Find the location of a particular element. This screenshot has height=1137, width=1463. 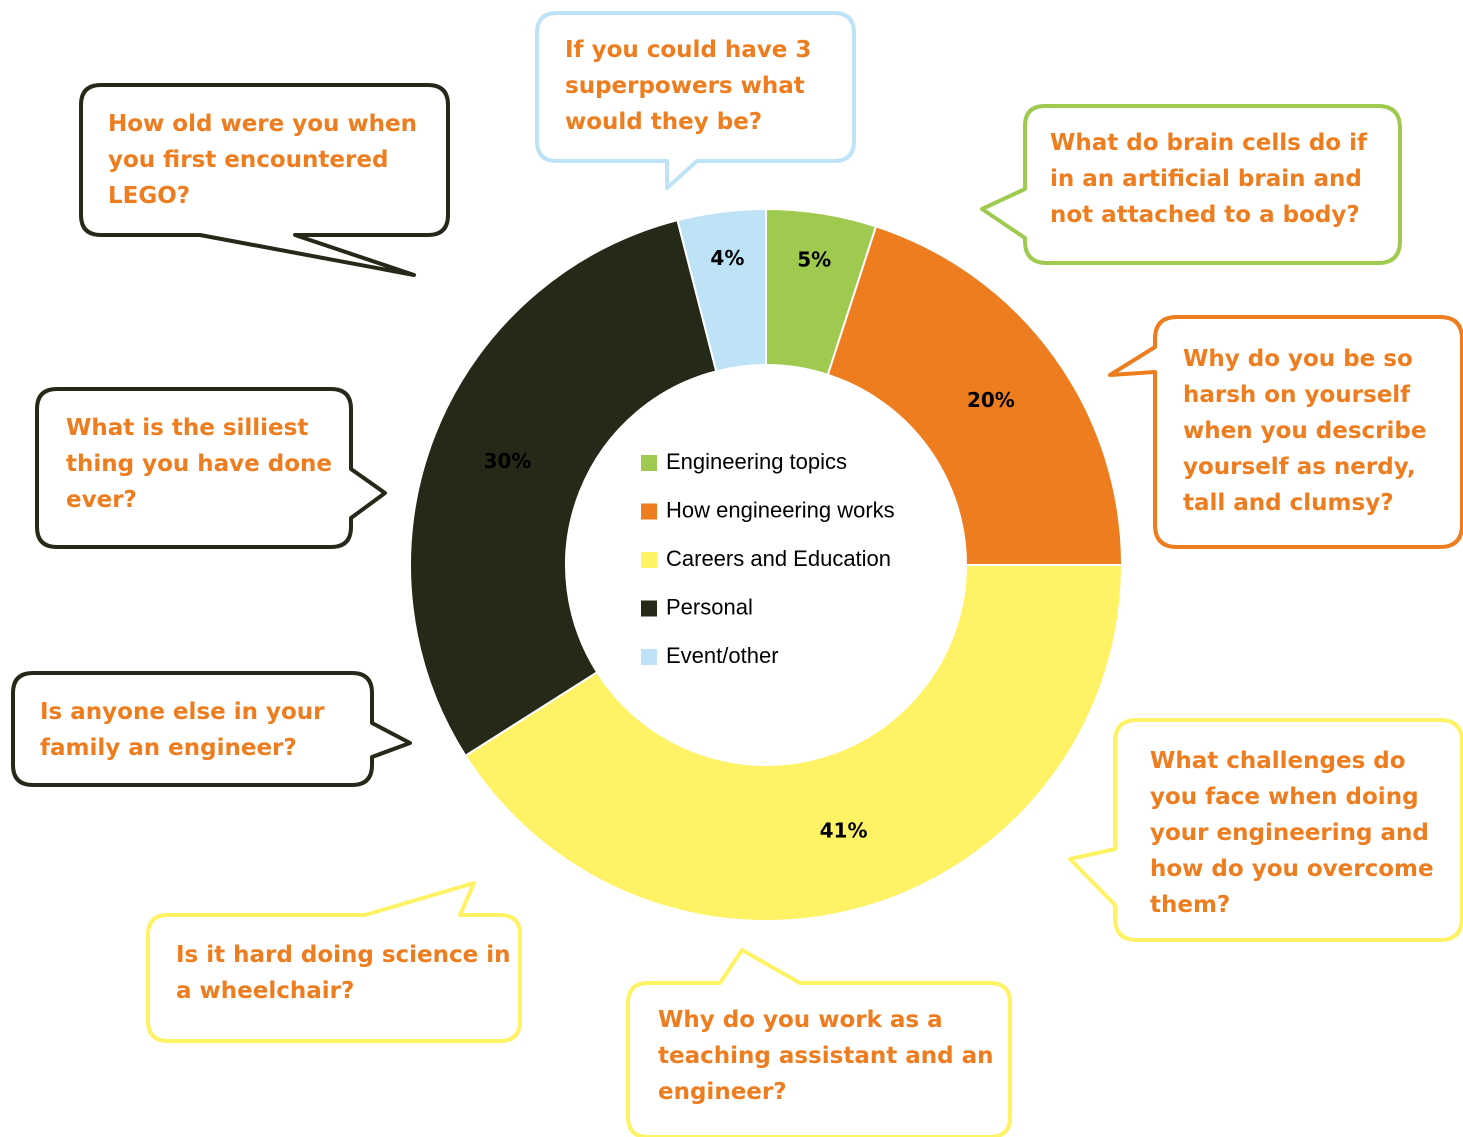

callout-family-engineer-outline is located at coordinates (211, 729).